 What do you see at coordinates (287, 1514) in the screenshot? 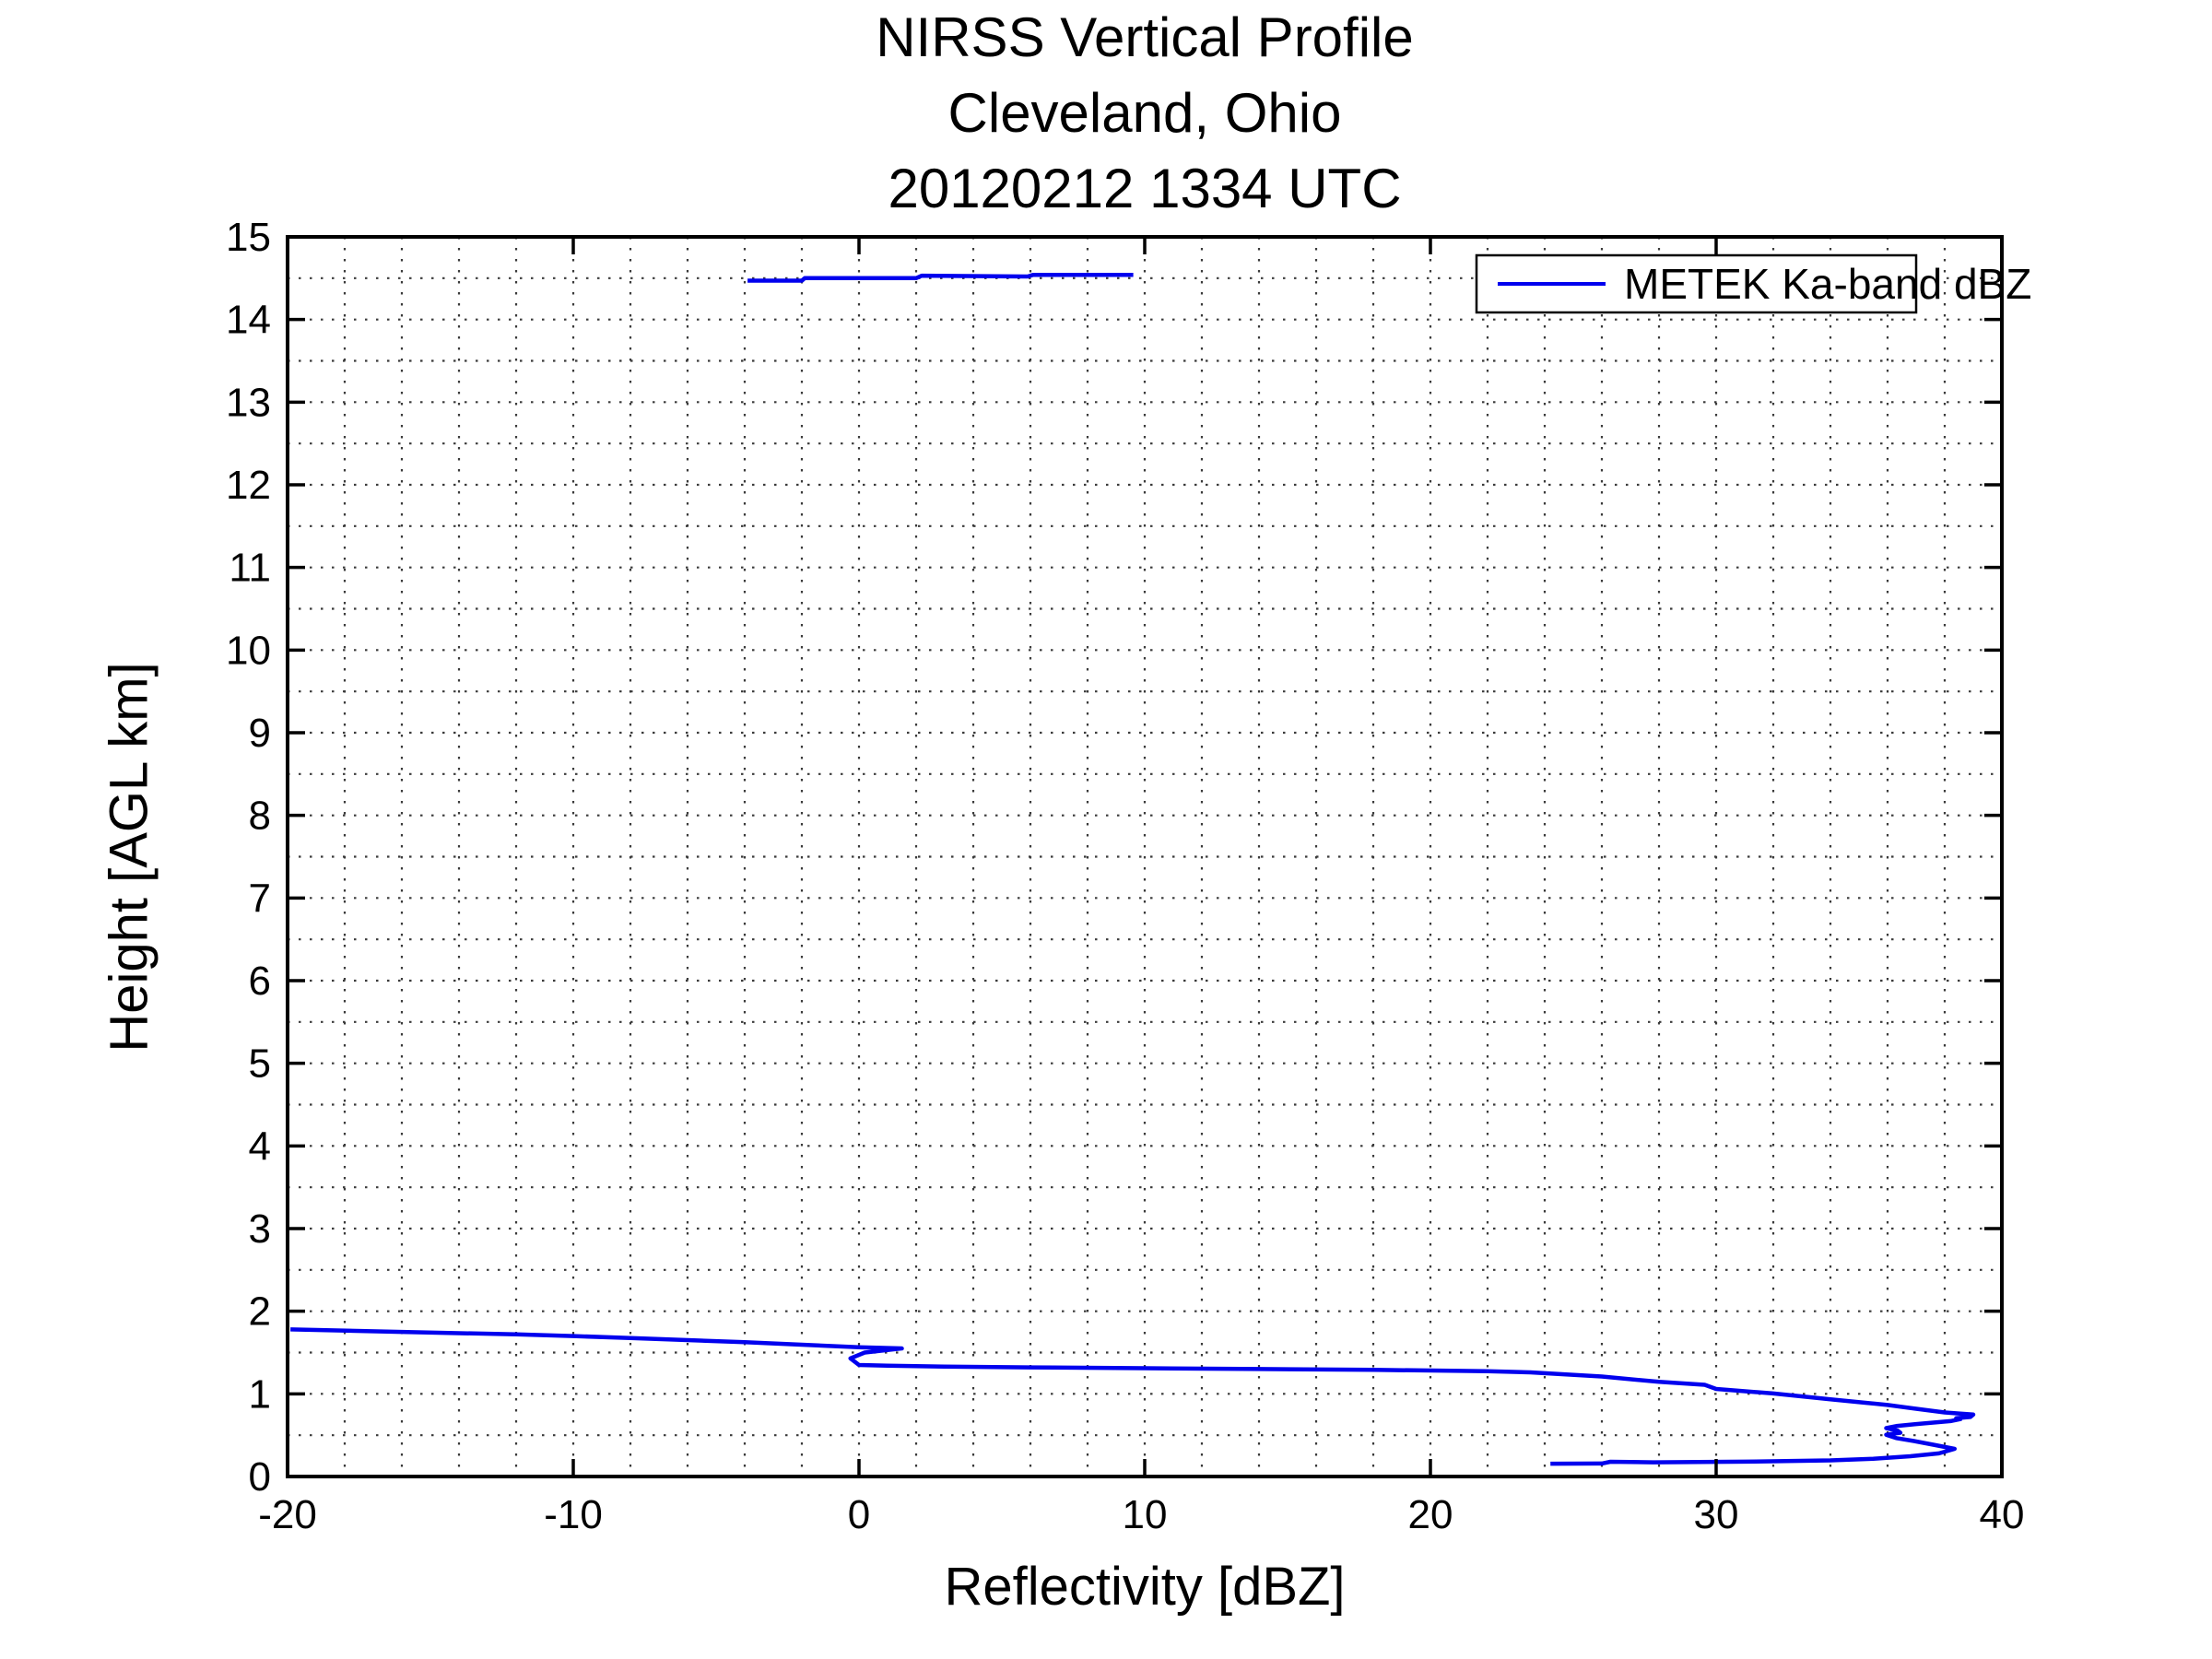
I see `x-tick-label: -20` at bounding box center [287, 1514].